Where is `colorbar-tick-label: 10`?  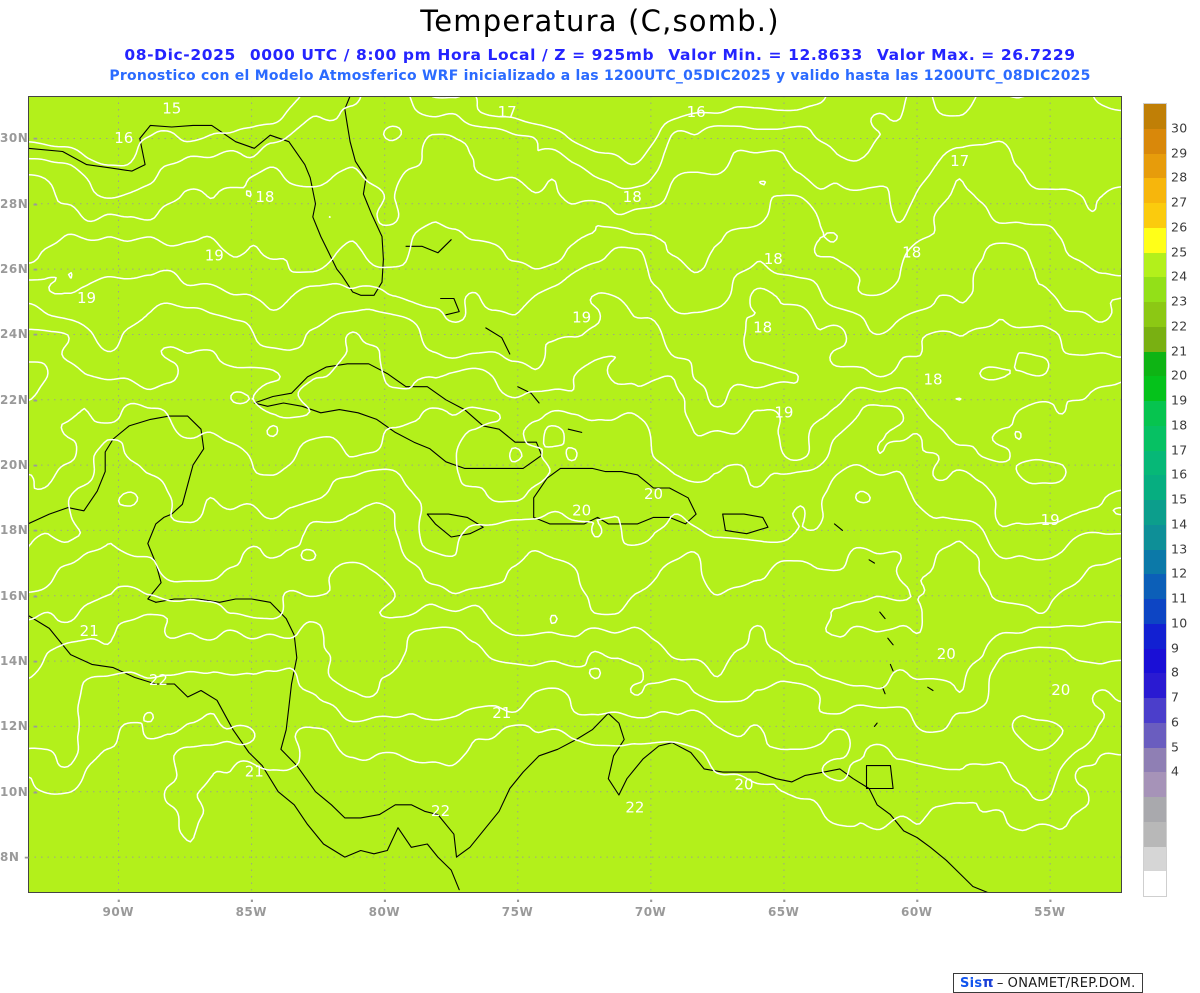 colorbar-tick-label: 10 is located at coordinates (1179, 623).